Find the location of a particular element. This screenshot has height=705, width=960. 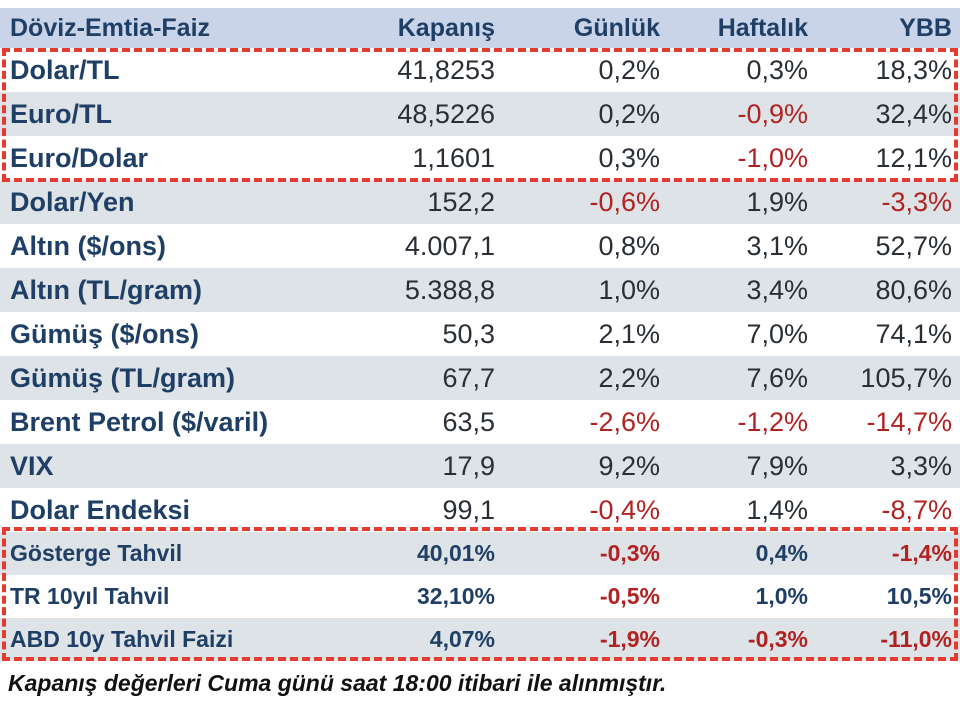

cell-name: Dolar/TL is located at coordinates (65, 69).